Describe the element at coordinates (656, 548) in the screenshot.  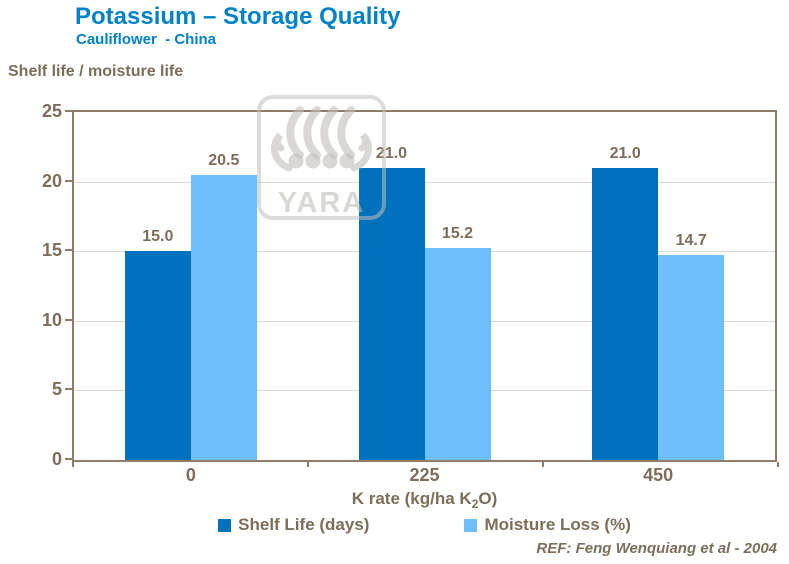
I see `reference-text: REF: Feng Wenquiang et al - 2004` at that location.